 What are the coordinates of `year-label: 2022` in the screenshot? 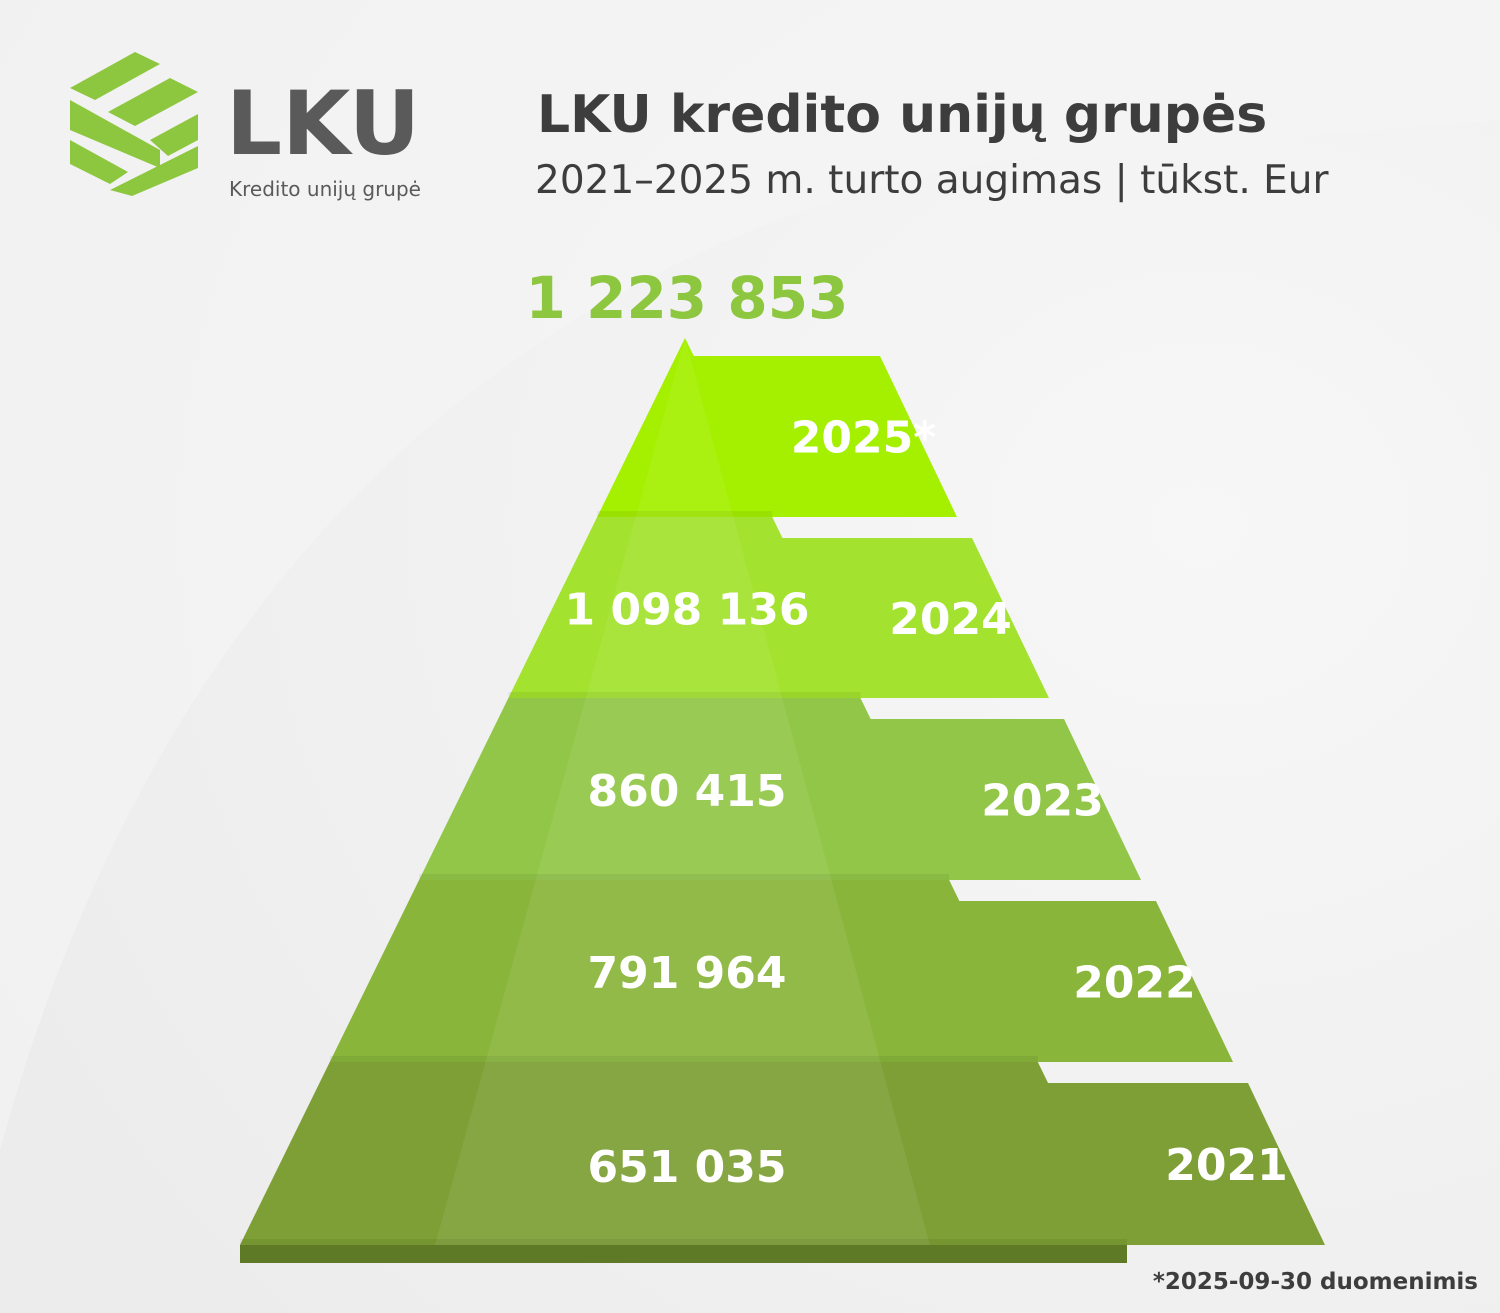 It's located at (1134, 983).